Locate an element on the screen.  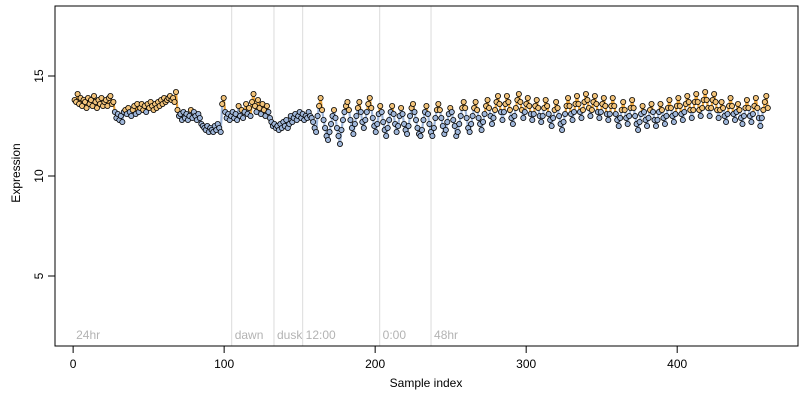
vertical-marker-label: 48hr is located at coordinates (446, 335).